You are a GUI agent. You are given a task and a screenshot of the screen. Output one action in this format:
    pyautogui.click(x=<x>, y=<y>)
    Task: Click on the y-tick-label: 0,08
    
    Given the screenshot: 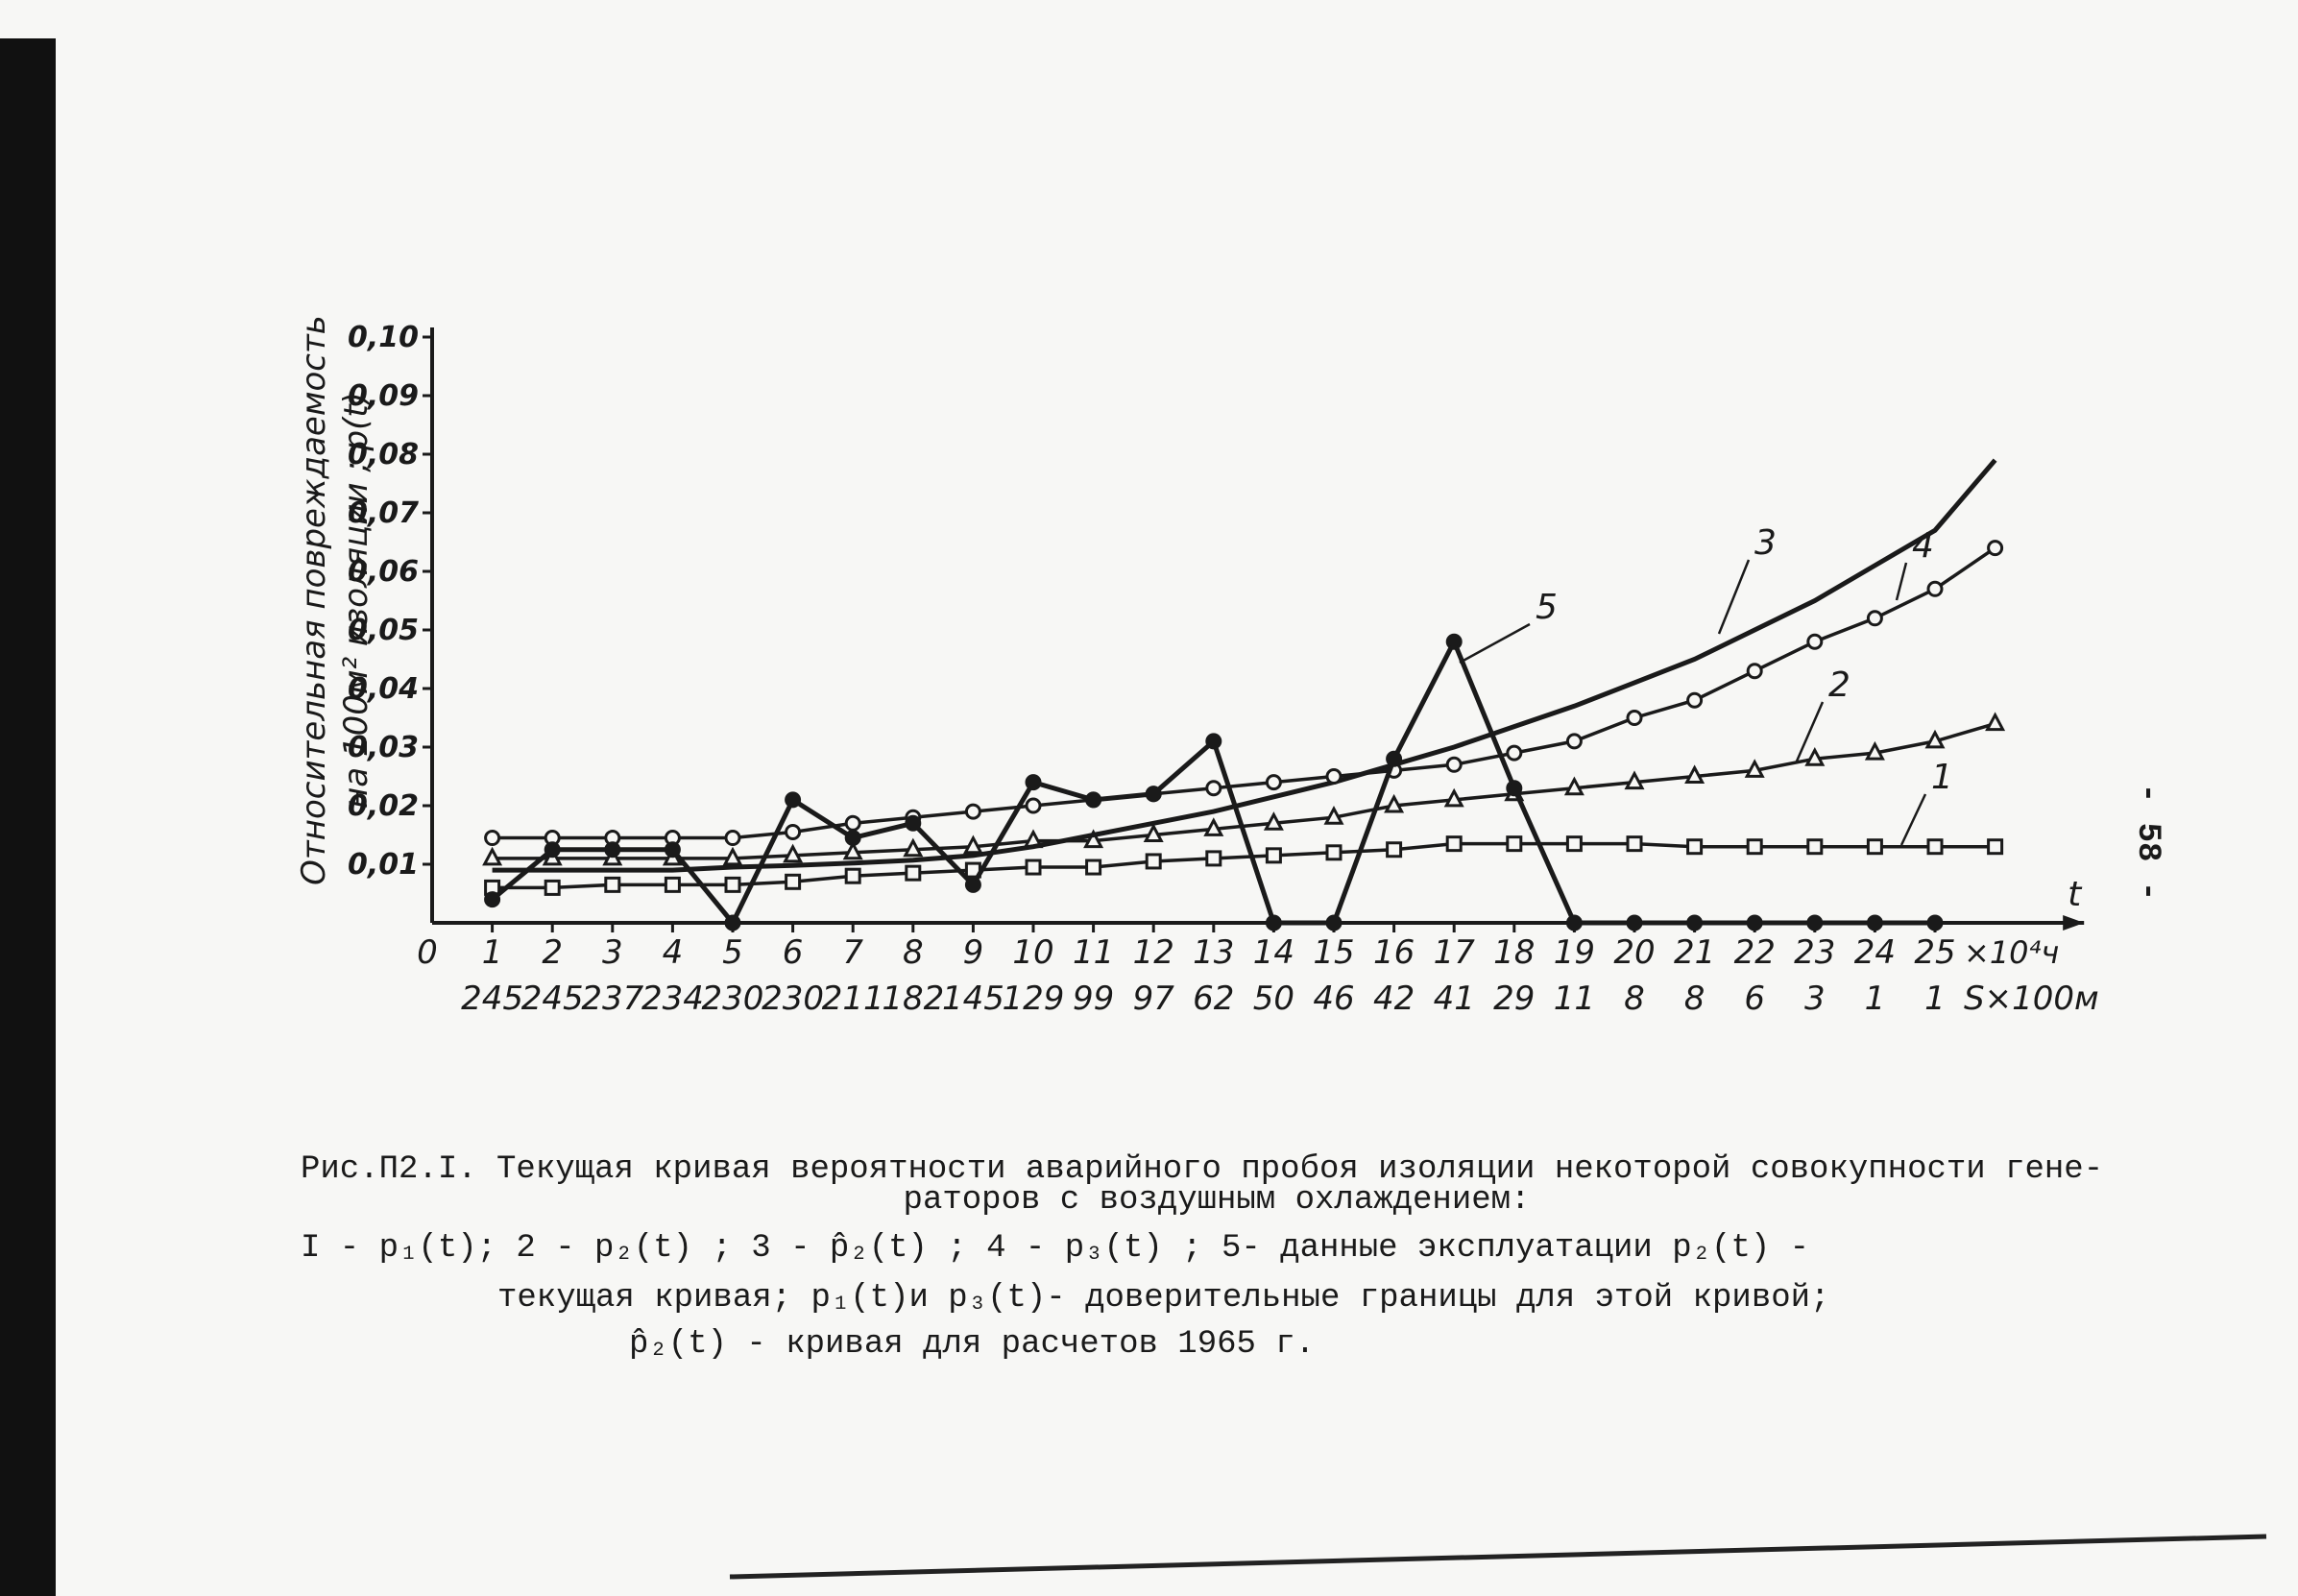 What is the action you would take?
    pyautogui.click(x=383, y=455)
    